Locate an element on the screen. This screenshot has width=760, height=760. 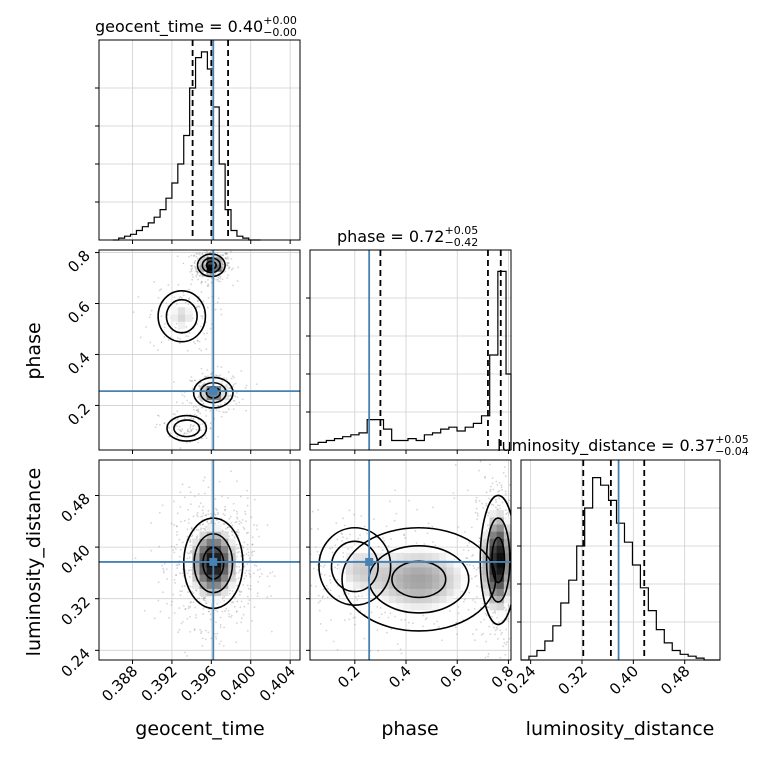
histogram-phase is located at coordinates (410, 360).